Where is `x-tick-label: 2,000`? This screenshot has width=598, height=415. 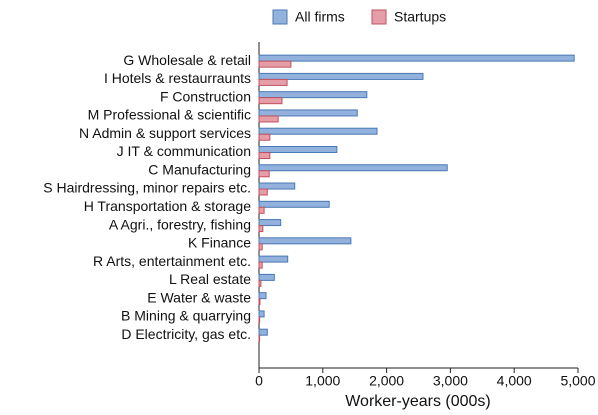 x-tick-label: 2,000 is located at coordinates (386, 381).